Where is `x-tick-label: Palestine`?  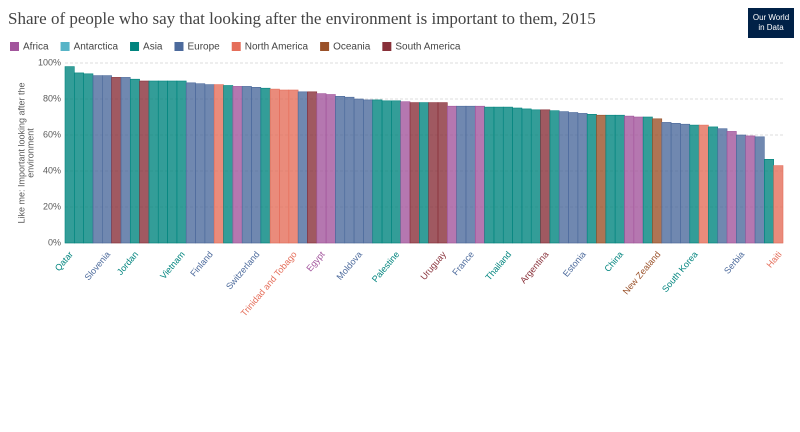
x-tick-label: Palestine is located at coordinates (385, 266).